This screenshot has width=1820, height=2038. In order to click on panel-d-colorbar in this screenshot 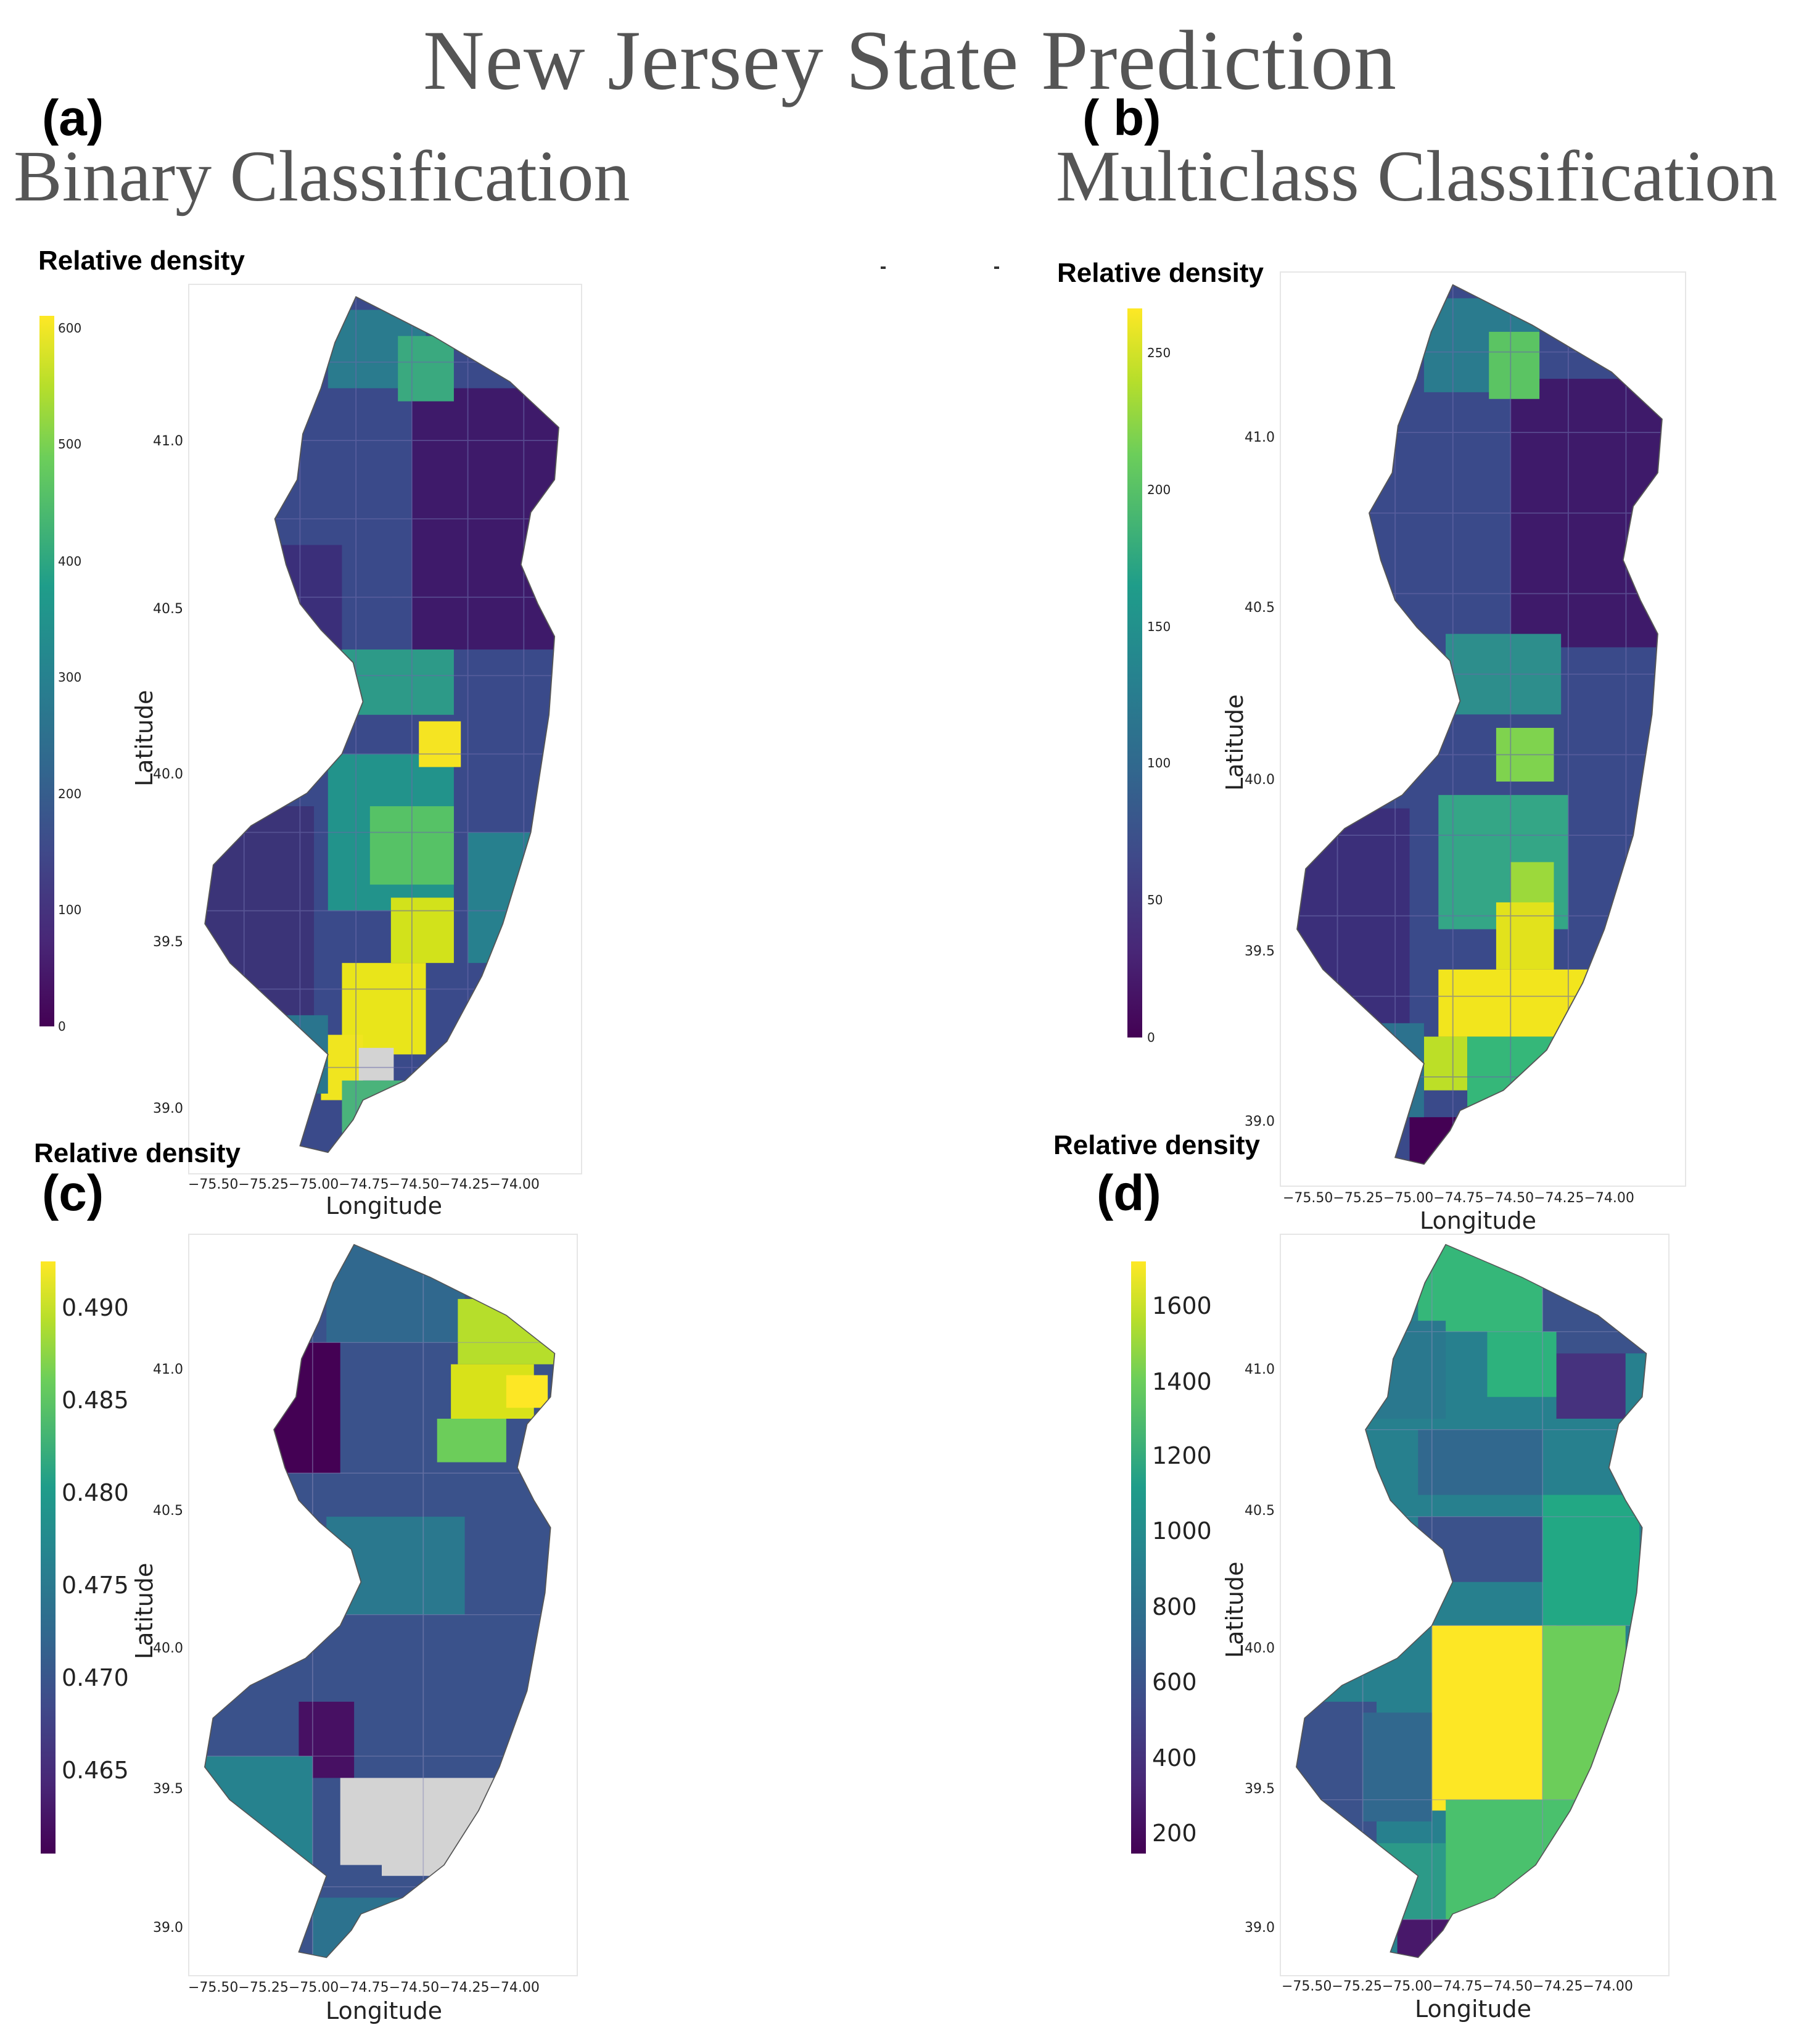, I will do `click(1138, 1557)`.